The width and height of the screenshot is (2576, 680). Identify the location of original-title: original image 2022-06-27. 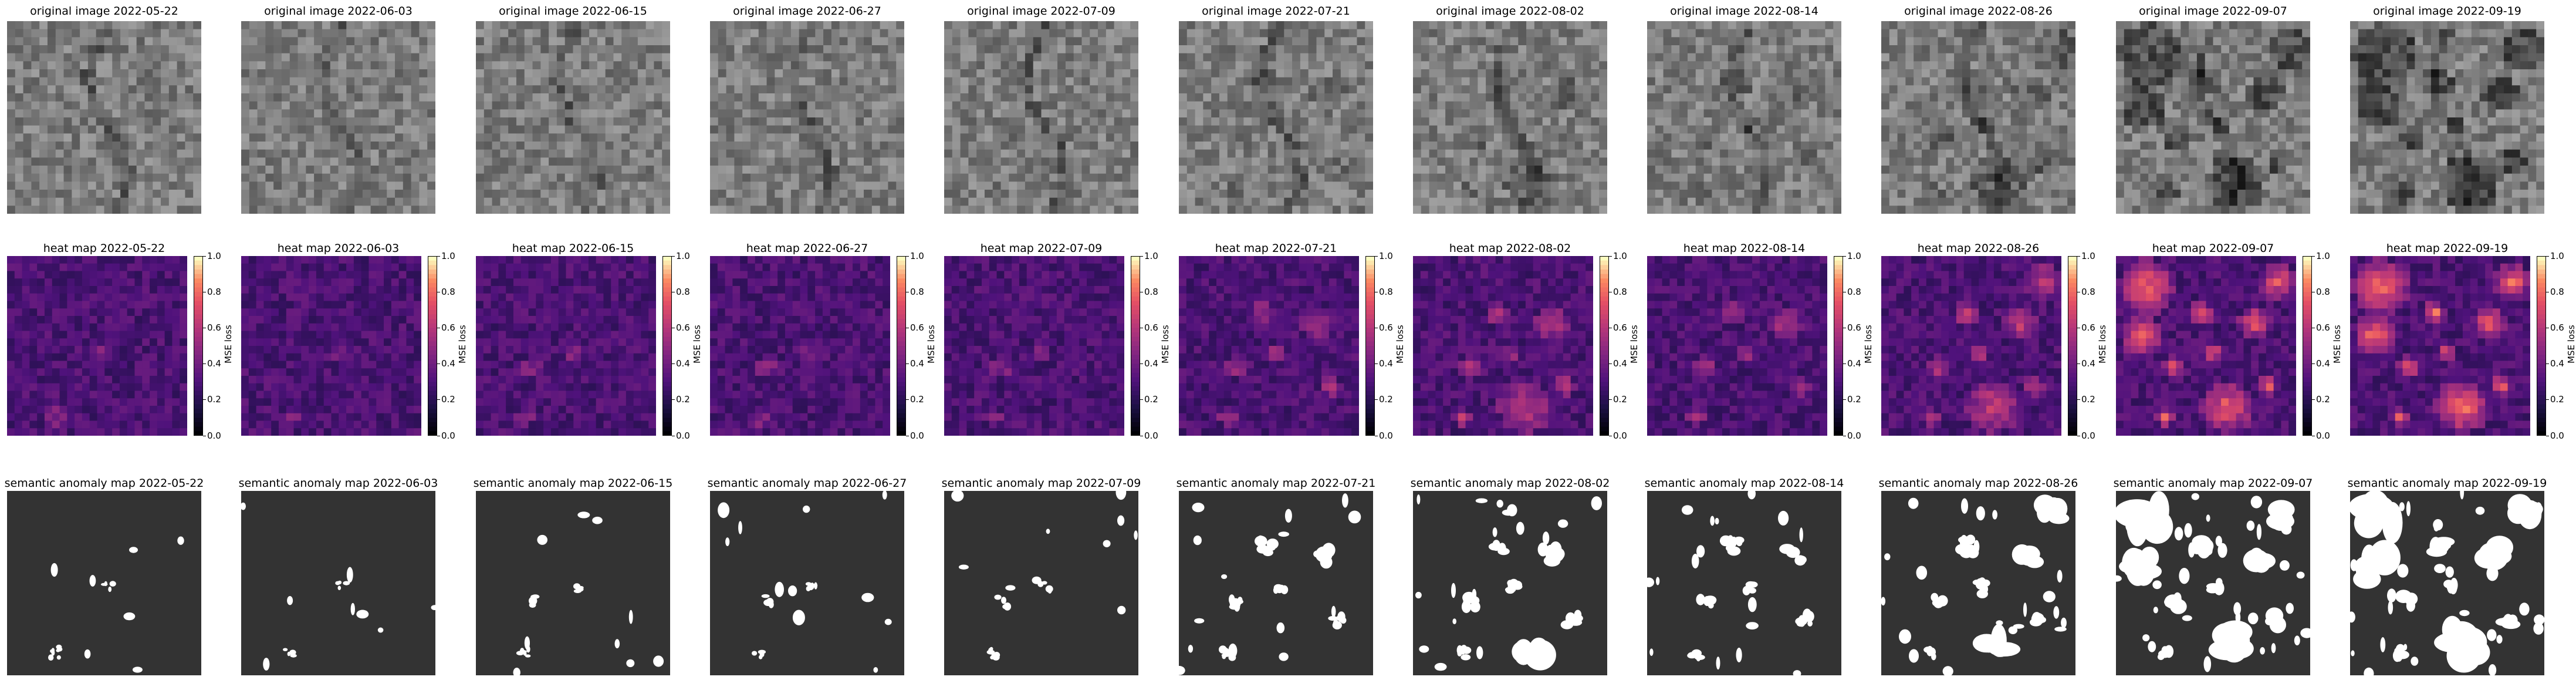
(807, 11).